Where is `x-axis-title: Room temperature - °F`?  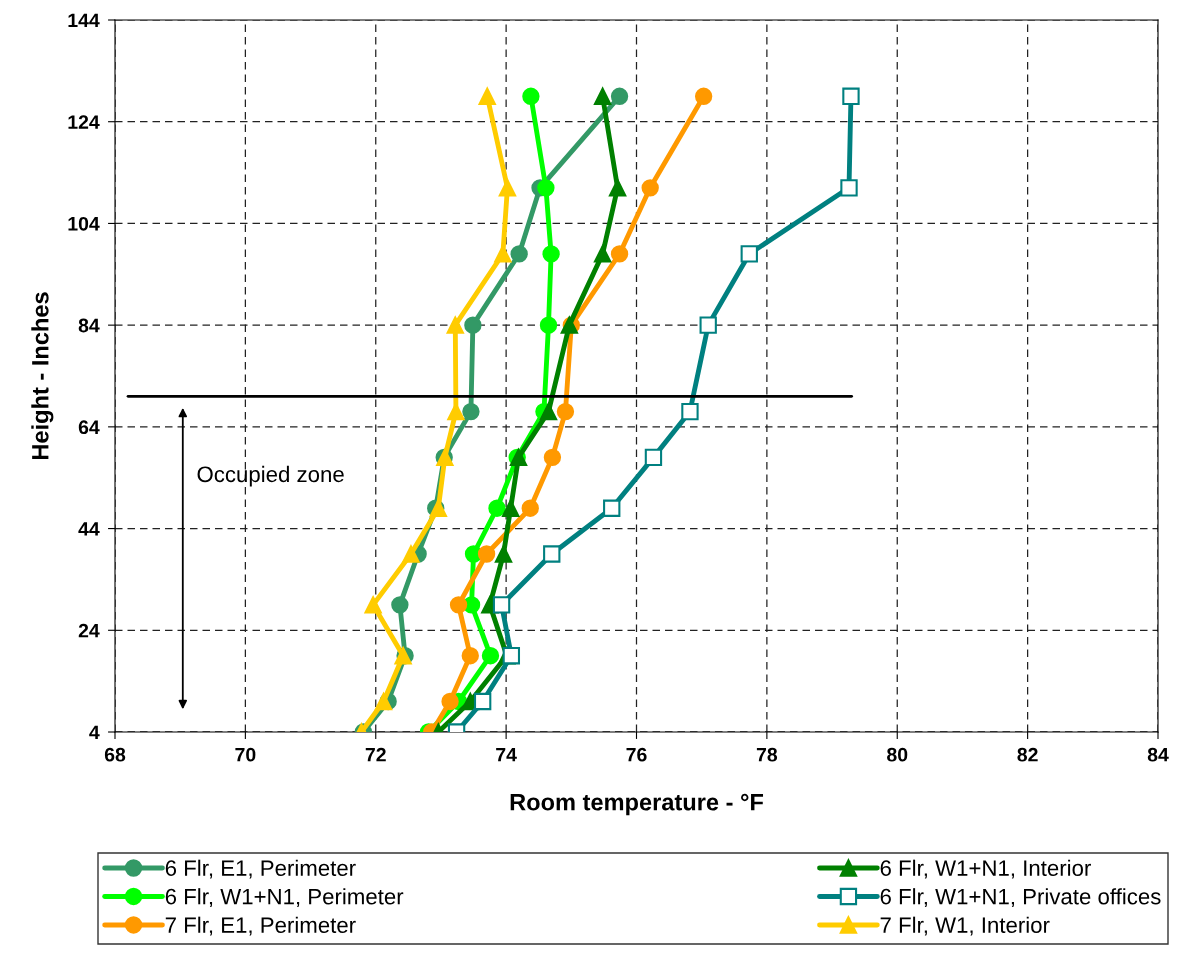 x-axis-title: Room temperature - °F is located at coordinates (637, 804).